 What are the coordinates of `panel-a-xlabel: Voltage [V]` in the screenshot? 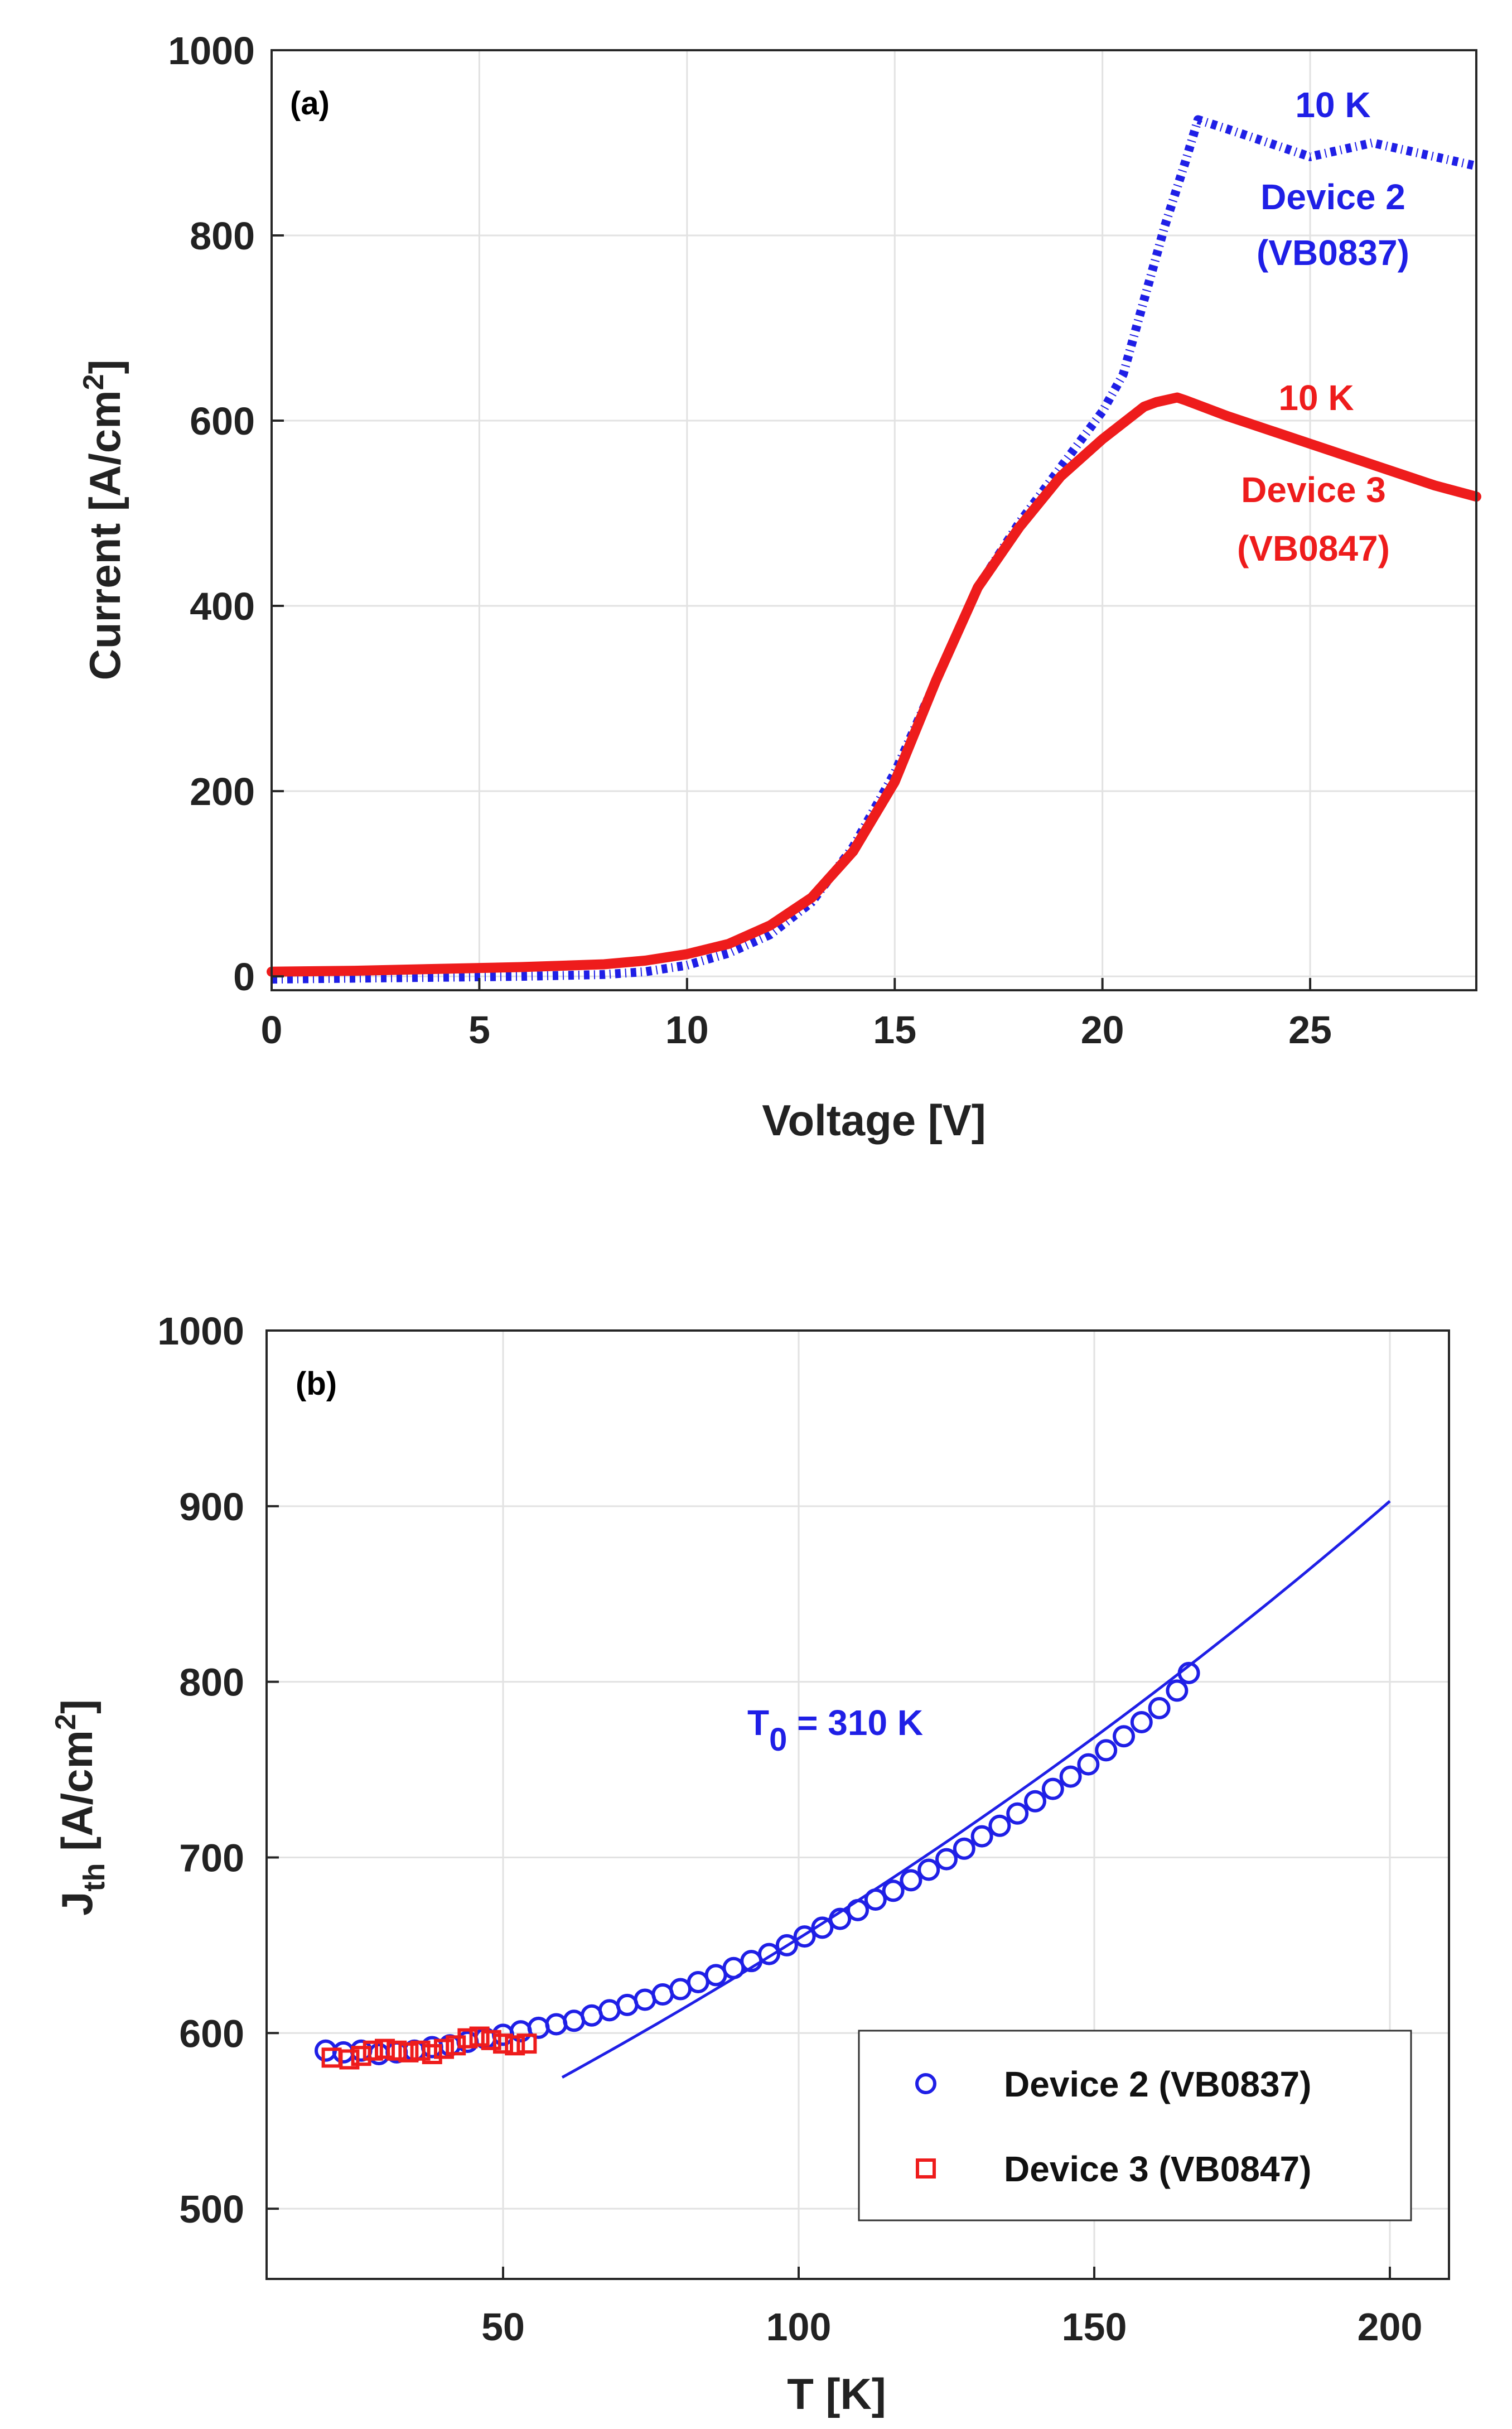 It's located at (874, 1120).